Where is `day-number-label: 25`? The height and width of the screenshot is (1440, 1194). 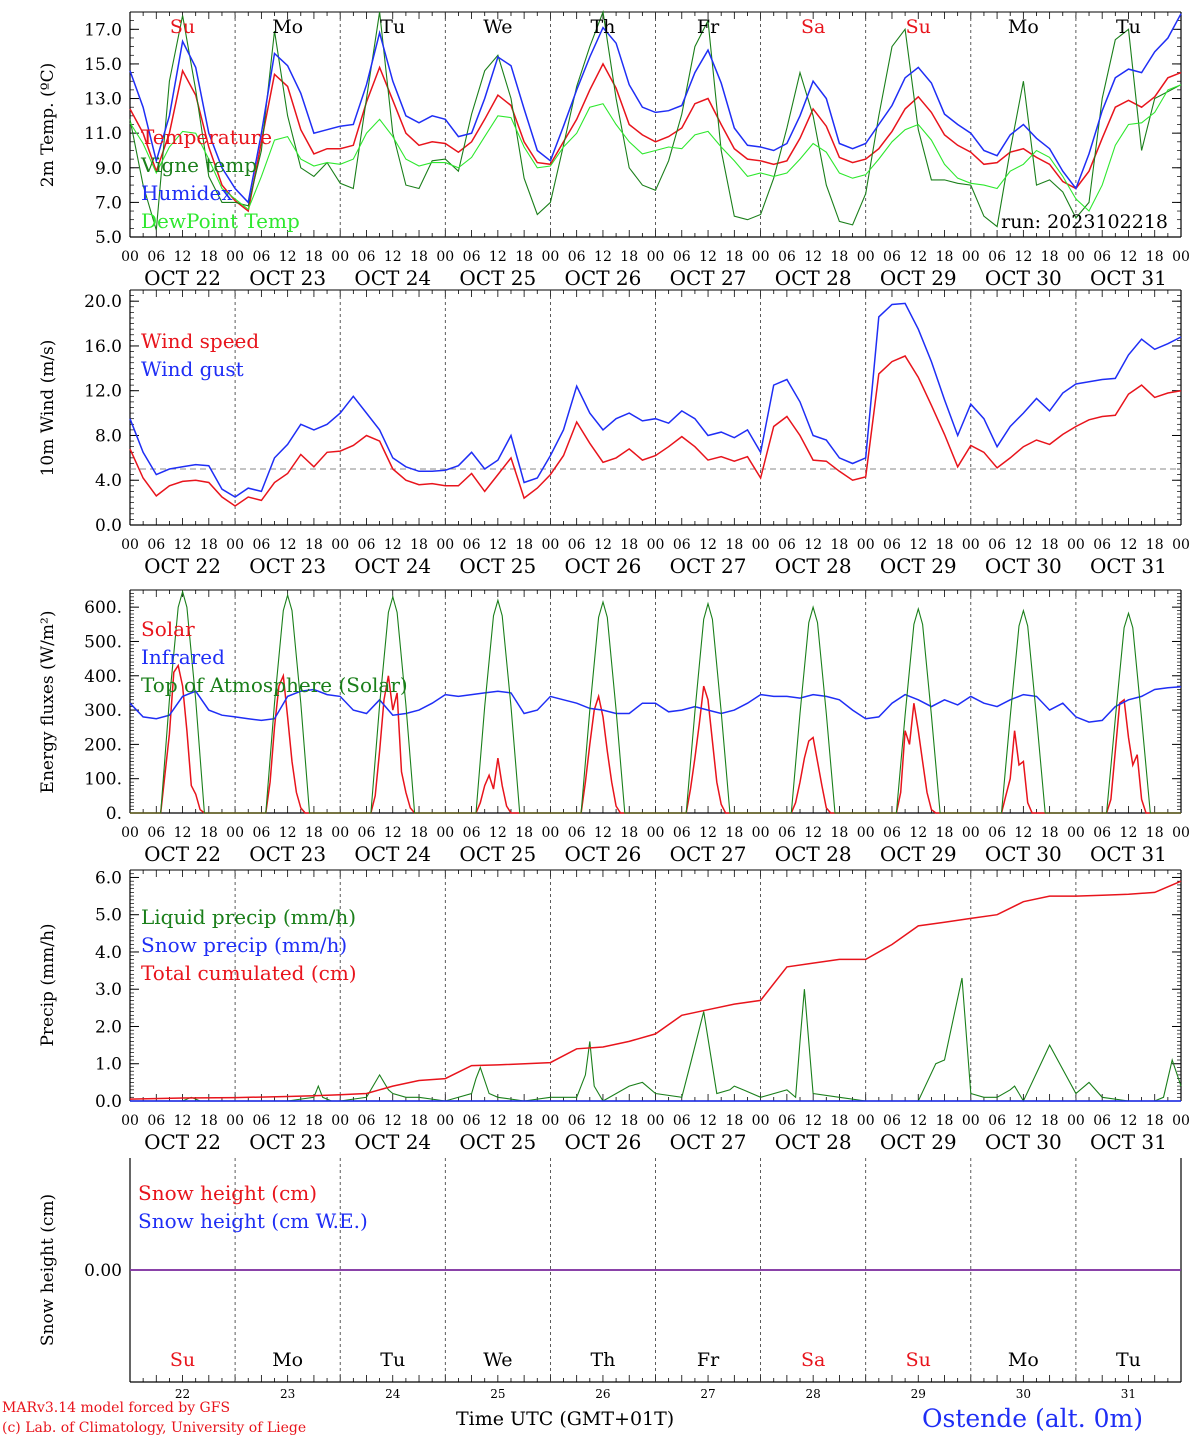
day-number-label: 25 is located at coordinates (497, 1394).